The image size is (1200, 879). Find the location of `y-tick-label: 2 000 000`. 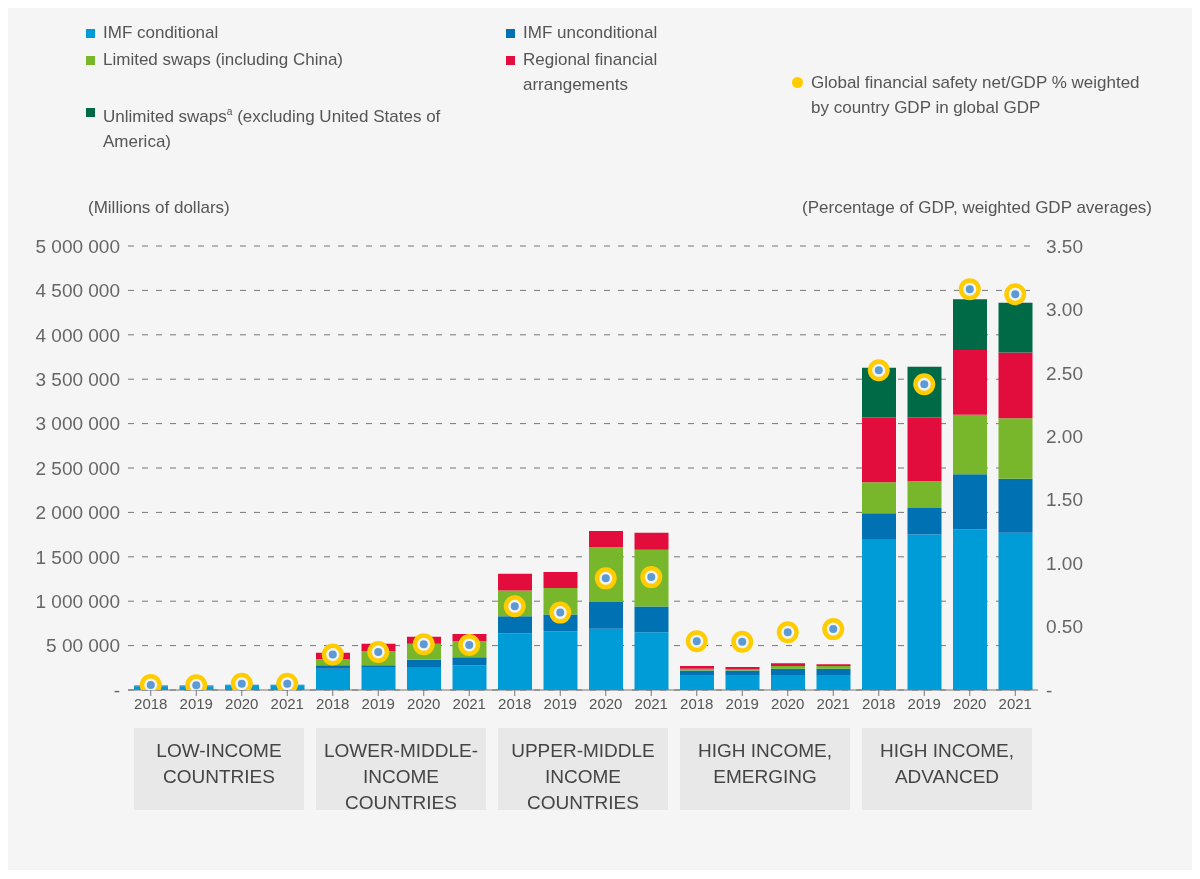

y-tick-label: 2 000 000 is located at coordinates (77, 513).